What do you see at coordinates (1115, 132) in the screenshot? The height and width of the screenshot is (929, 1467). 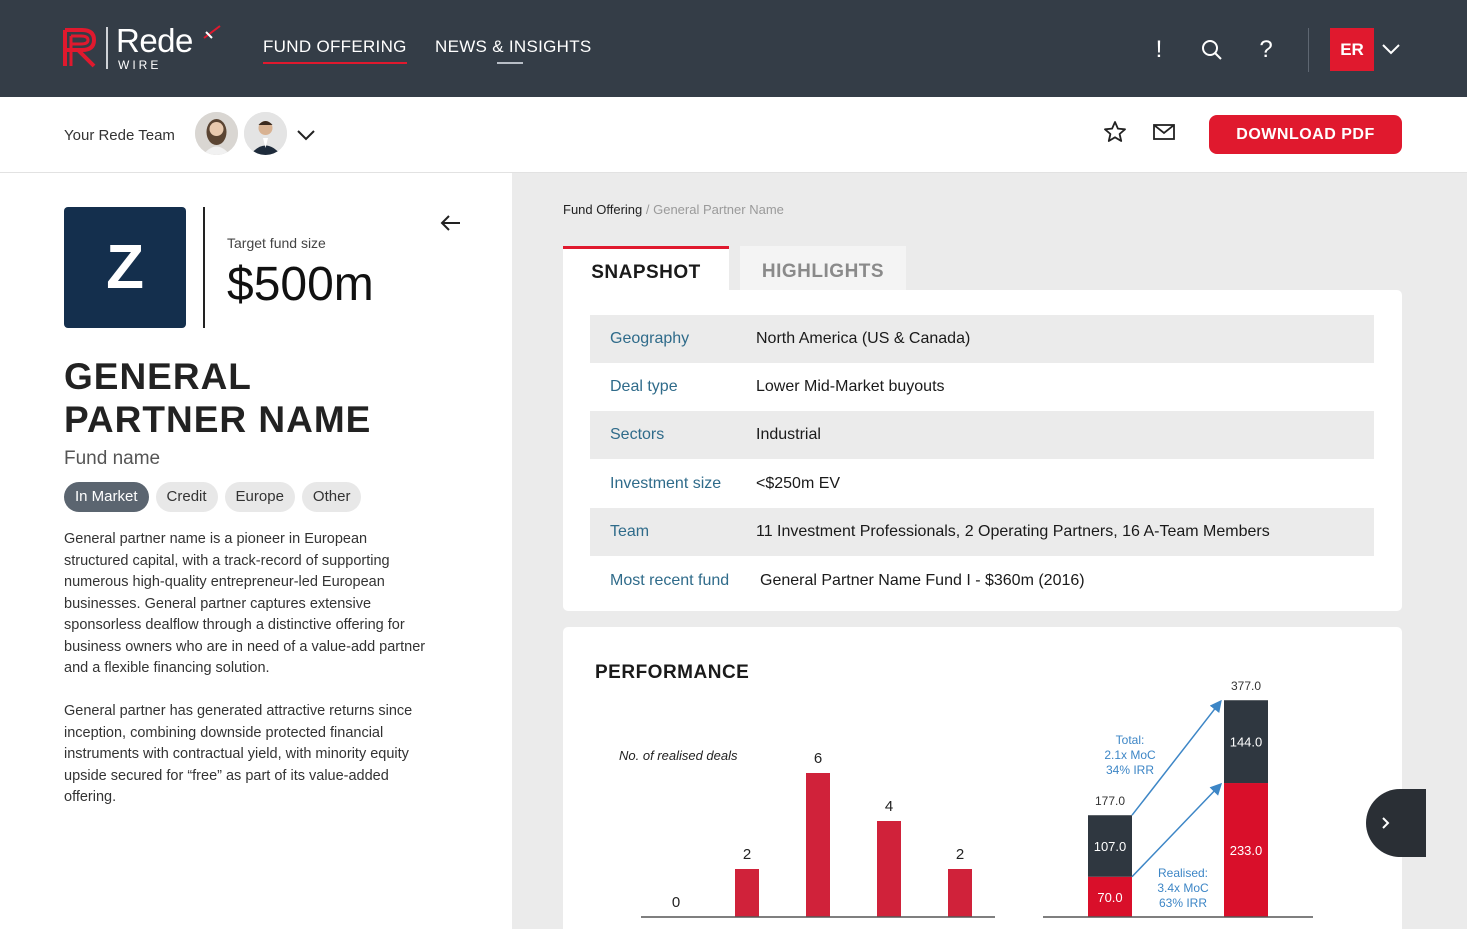 I see `star-icon` at bounding box center [1115, 132].